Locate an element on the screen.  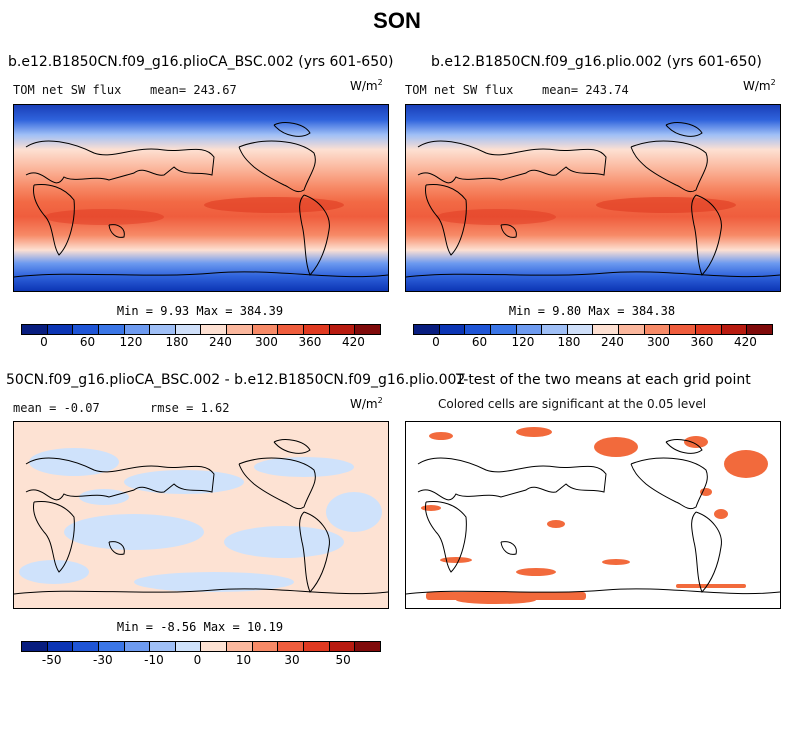
colorbar-tick-label: -30 is located at coordinates (103, 660).